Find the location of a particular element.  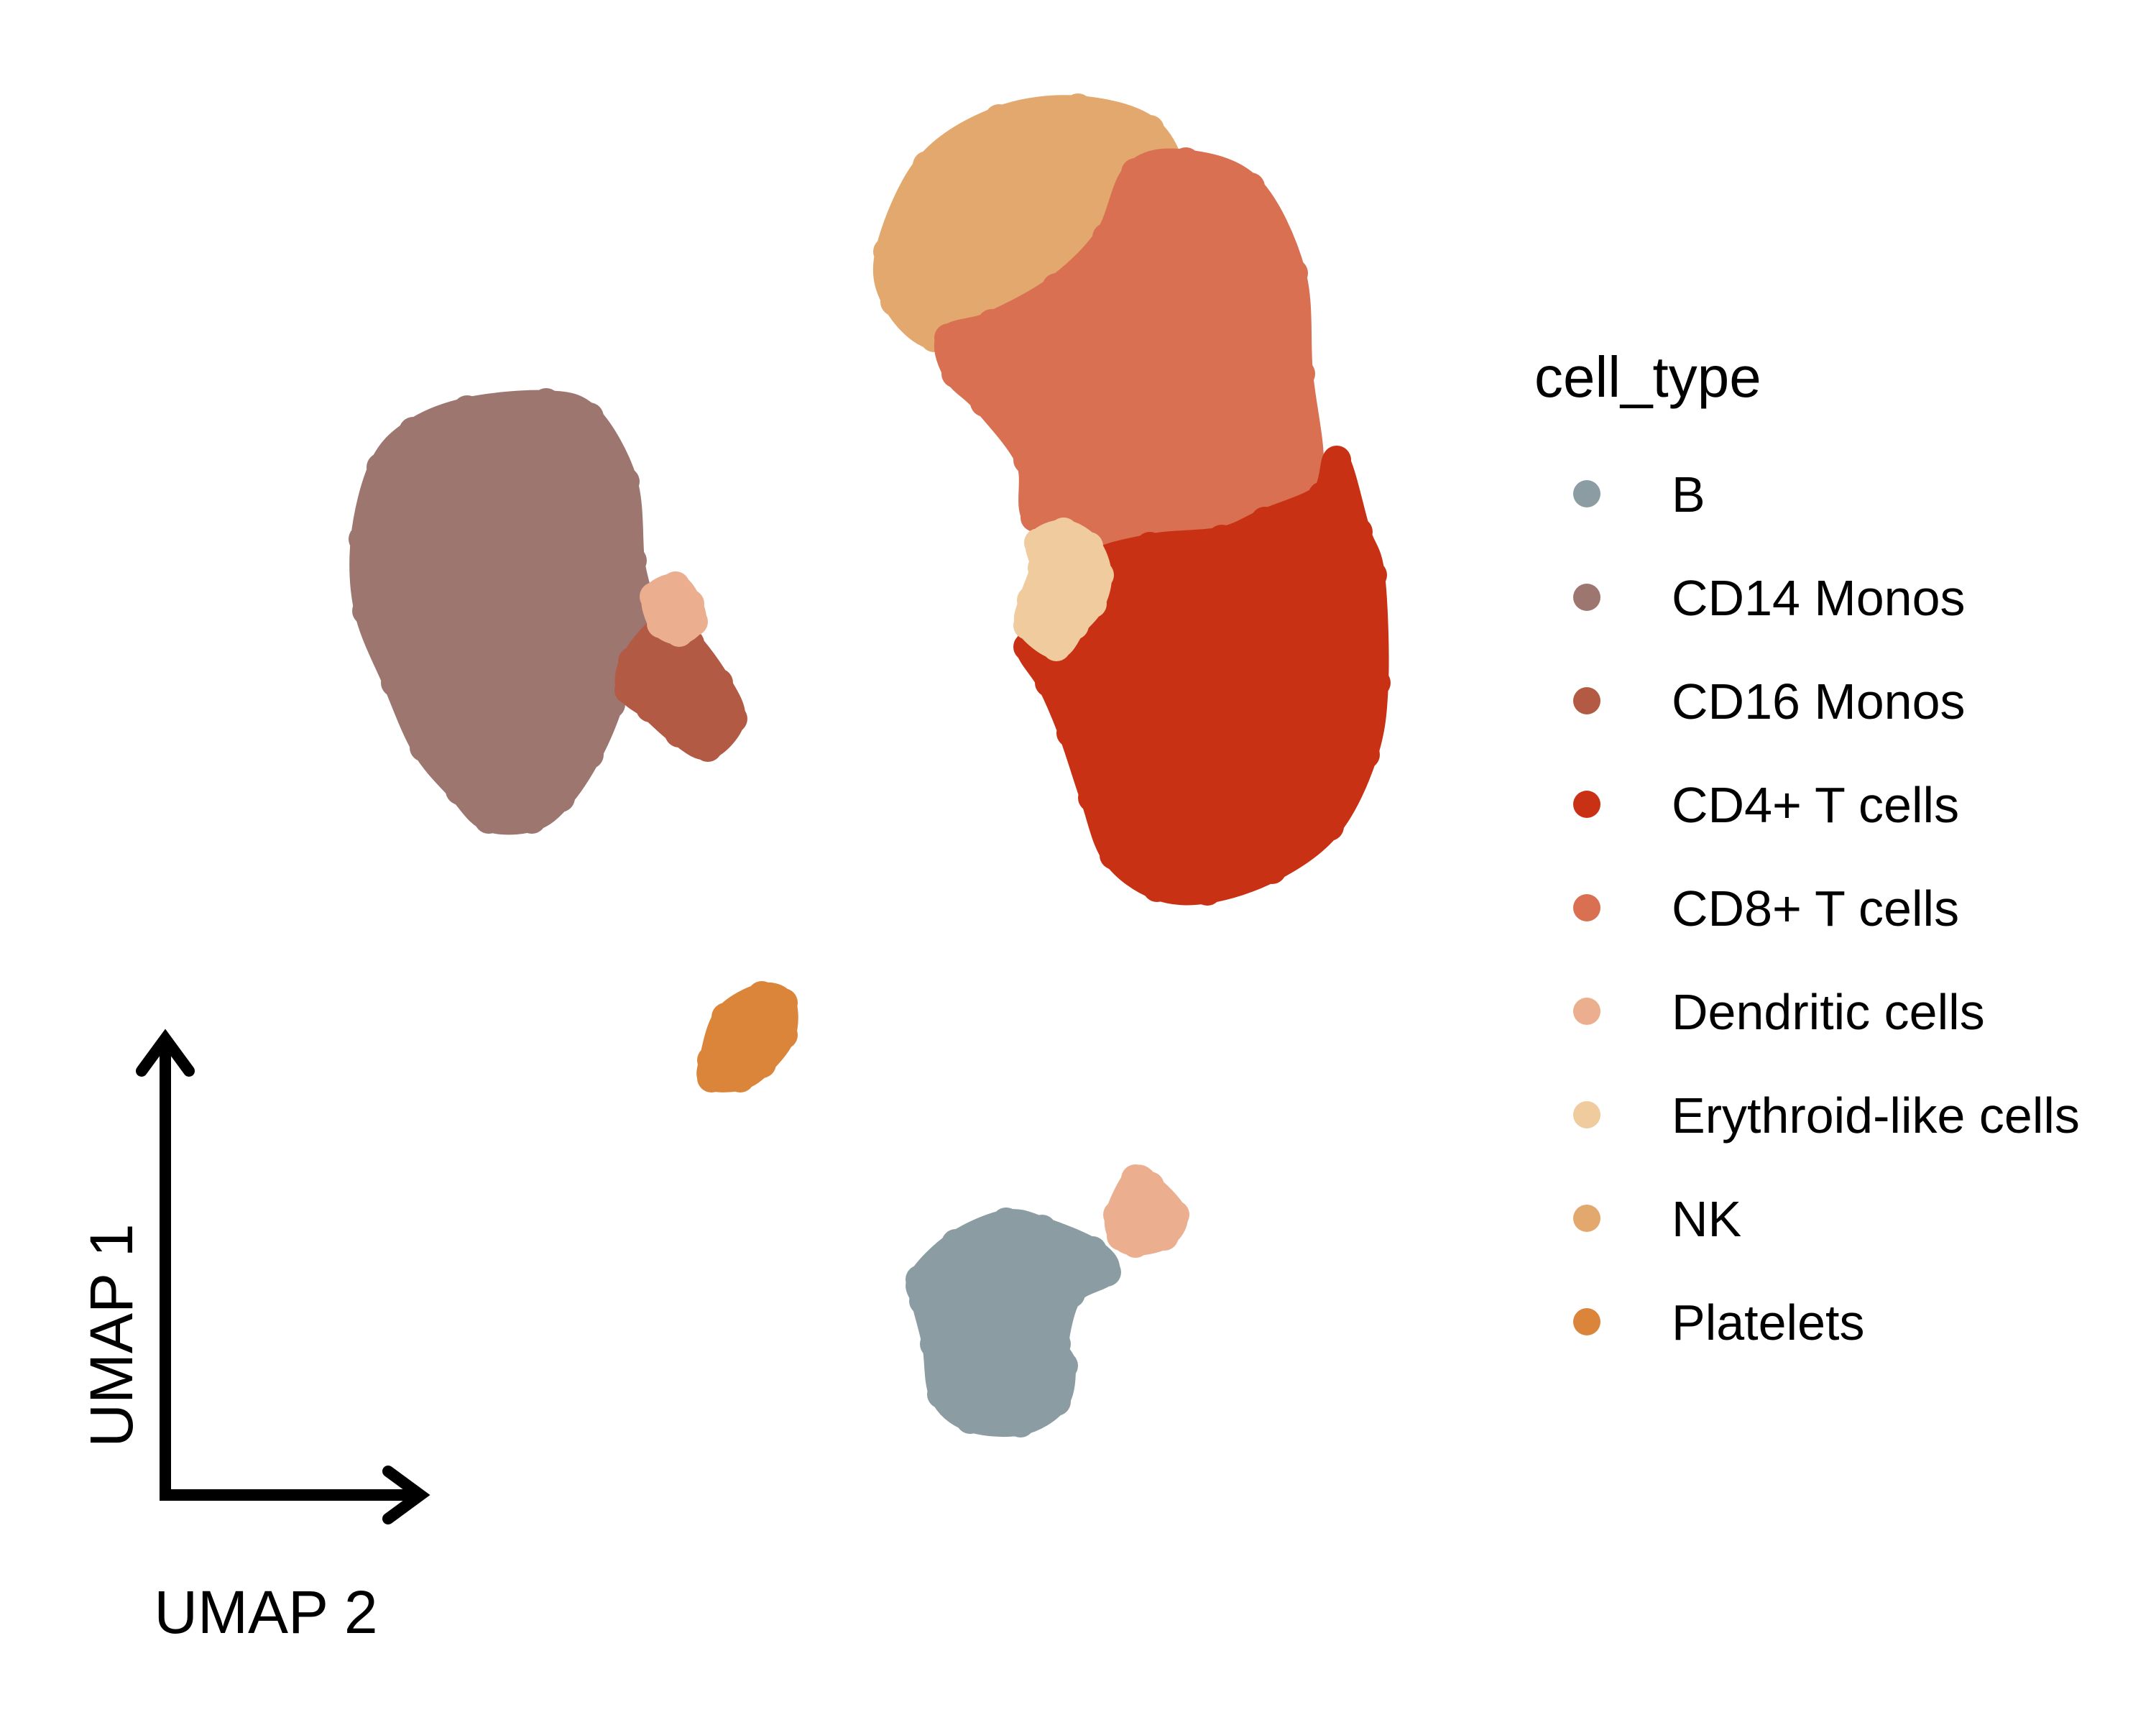

legend-label: NK is located at coordinates (1706, 1219).